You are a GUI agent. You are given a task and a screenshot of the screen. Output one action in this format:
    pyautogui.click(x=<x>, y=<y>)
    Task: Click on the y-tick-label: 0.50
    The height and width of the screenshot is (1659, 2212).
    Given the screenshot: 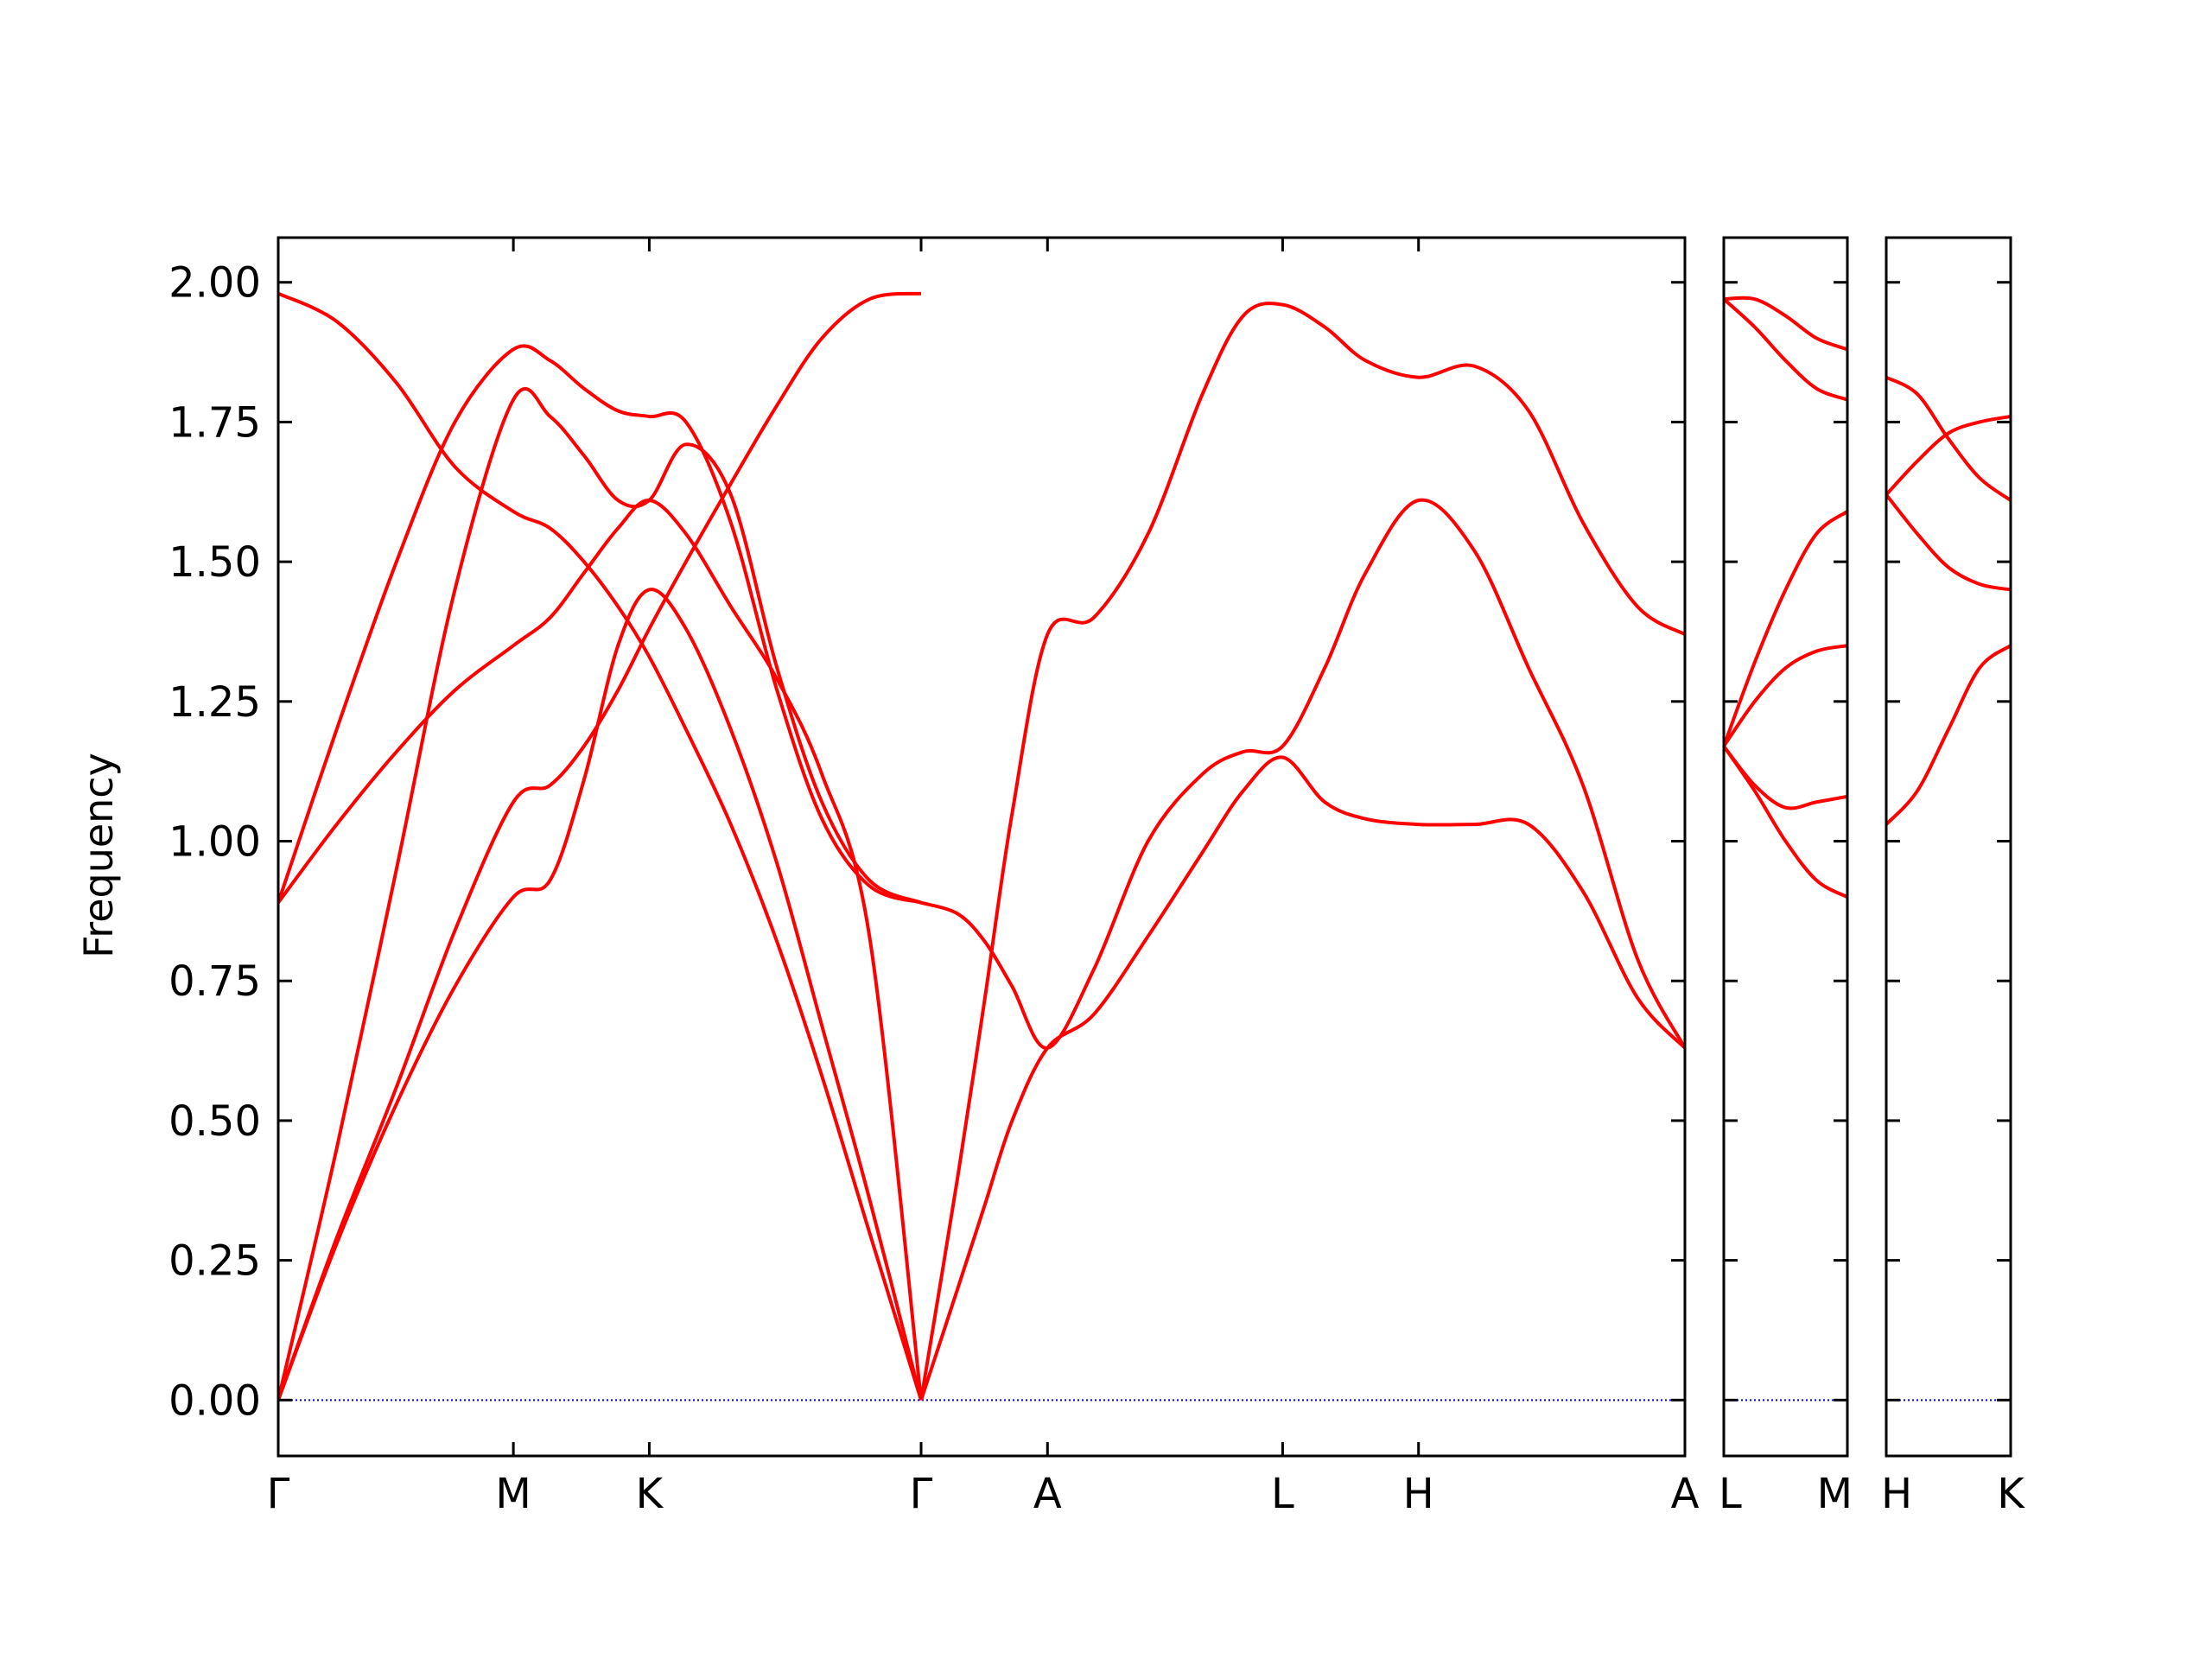 What is the action you would take?
    pyautogui.click(x=214, y=1121)
    